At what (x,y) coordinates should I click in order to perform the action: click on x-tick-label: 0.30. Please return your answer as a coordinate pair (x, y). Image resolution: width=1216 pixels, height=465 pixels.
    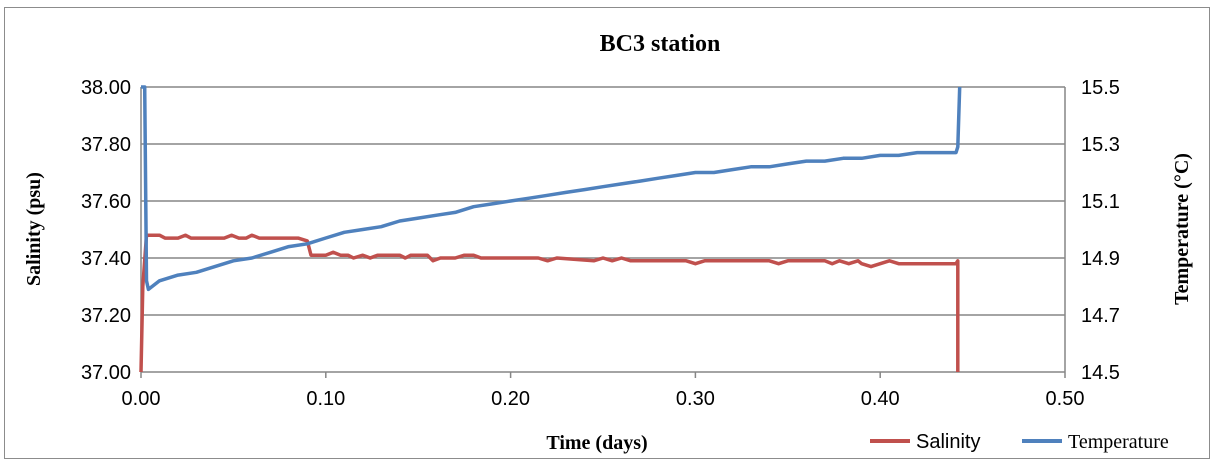
    Looking at the image, I should click on (695, 399).